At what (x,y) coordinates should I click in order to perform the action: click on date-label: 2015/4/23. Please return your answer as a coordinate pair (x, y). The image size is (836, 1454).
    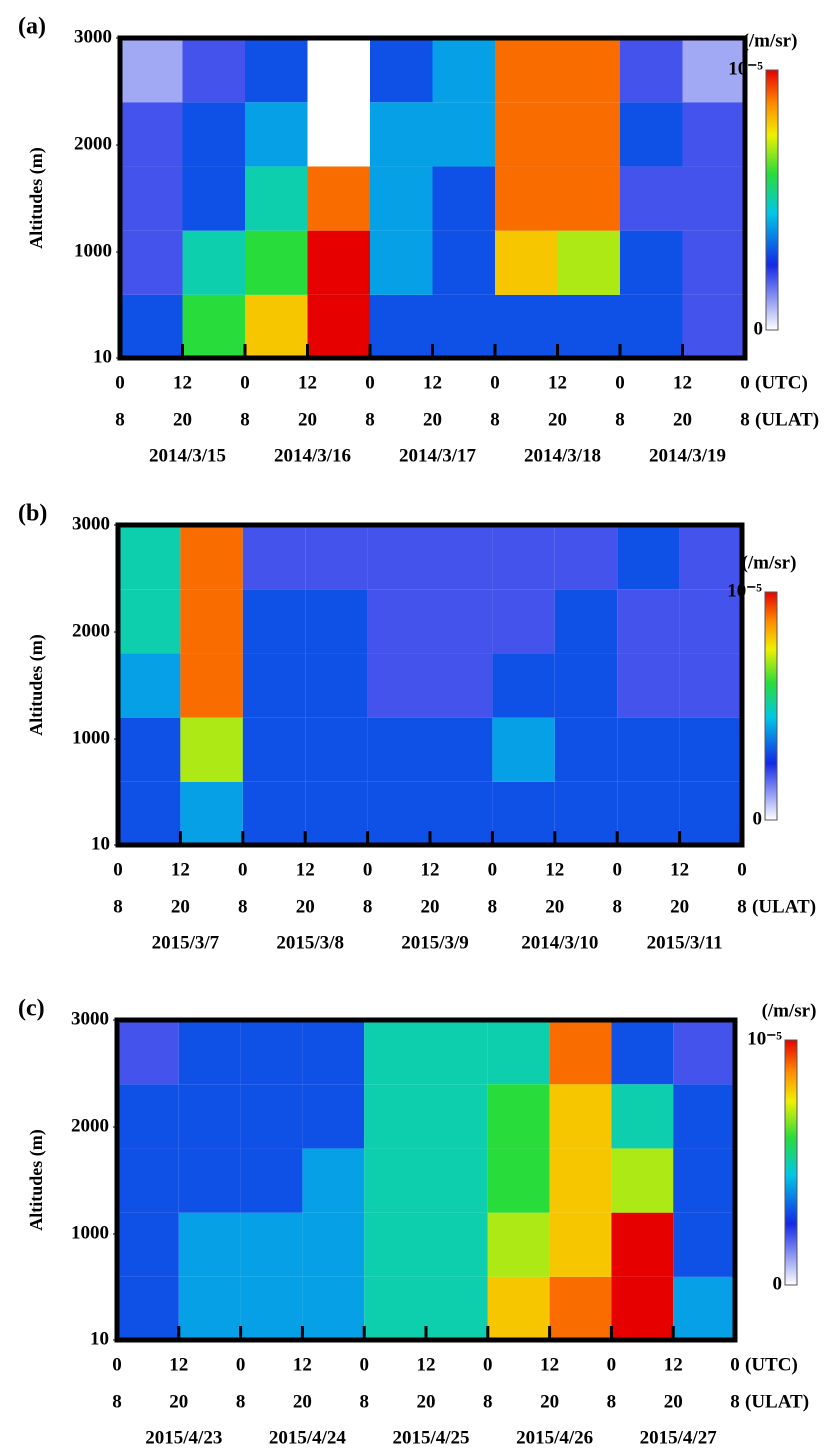
    Looking at the image, I should click on (183, 1437).